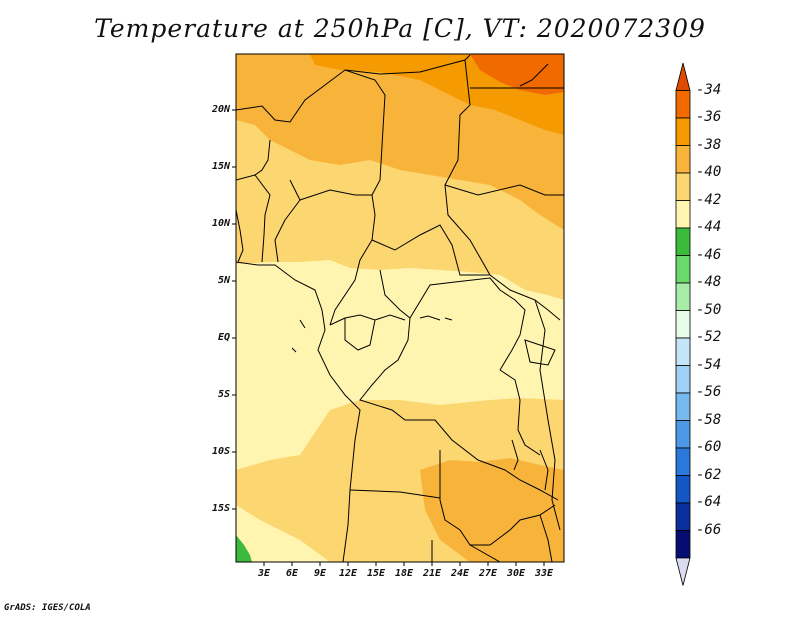 The image size is (800, 618). Describe the element at coordinates (683, 571) in the screenshot. I see `colorbar-bottom-arrow` at that location.